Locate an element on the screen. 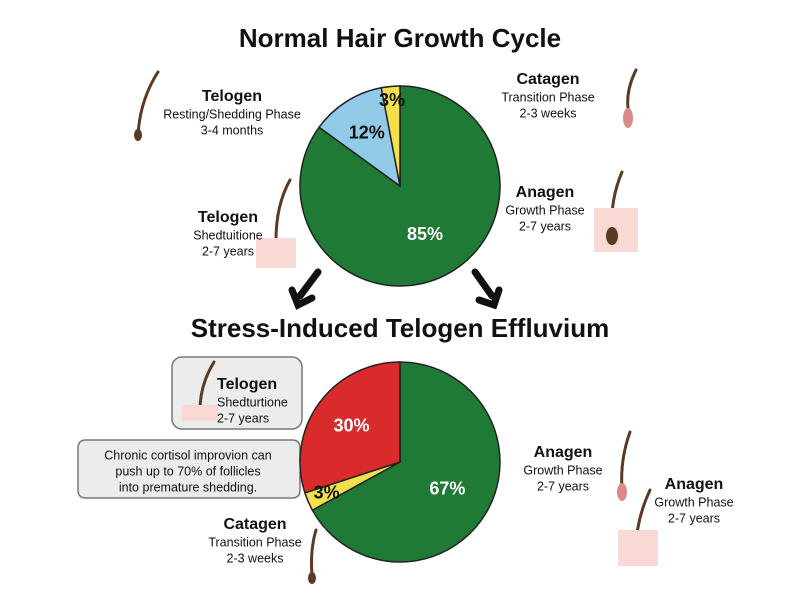  annotation-line: Shedtuitione is located at coordinates (228, 235).